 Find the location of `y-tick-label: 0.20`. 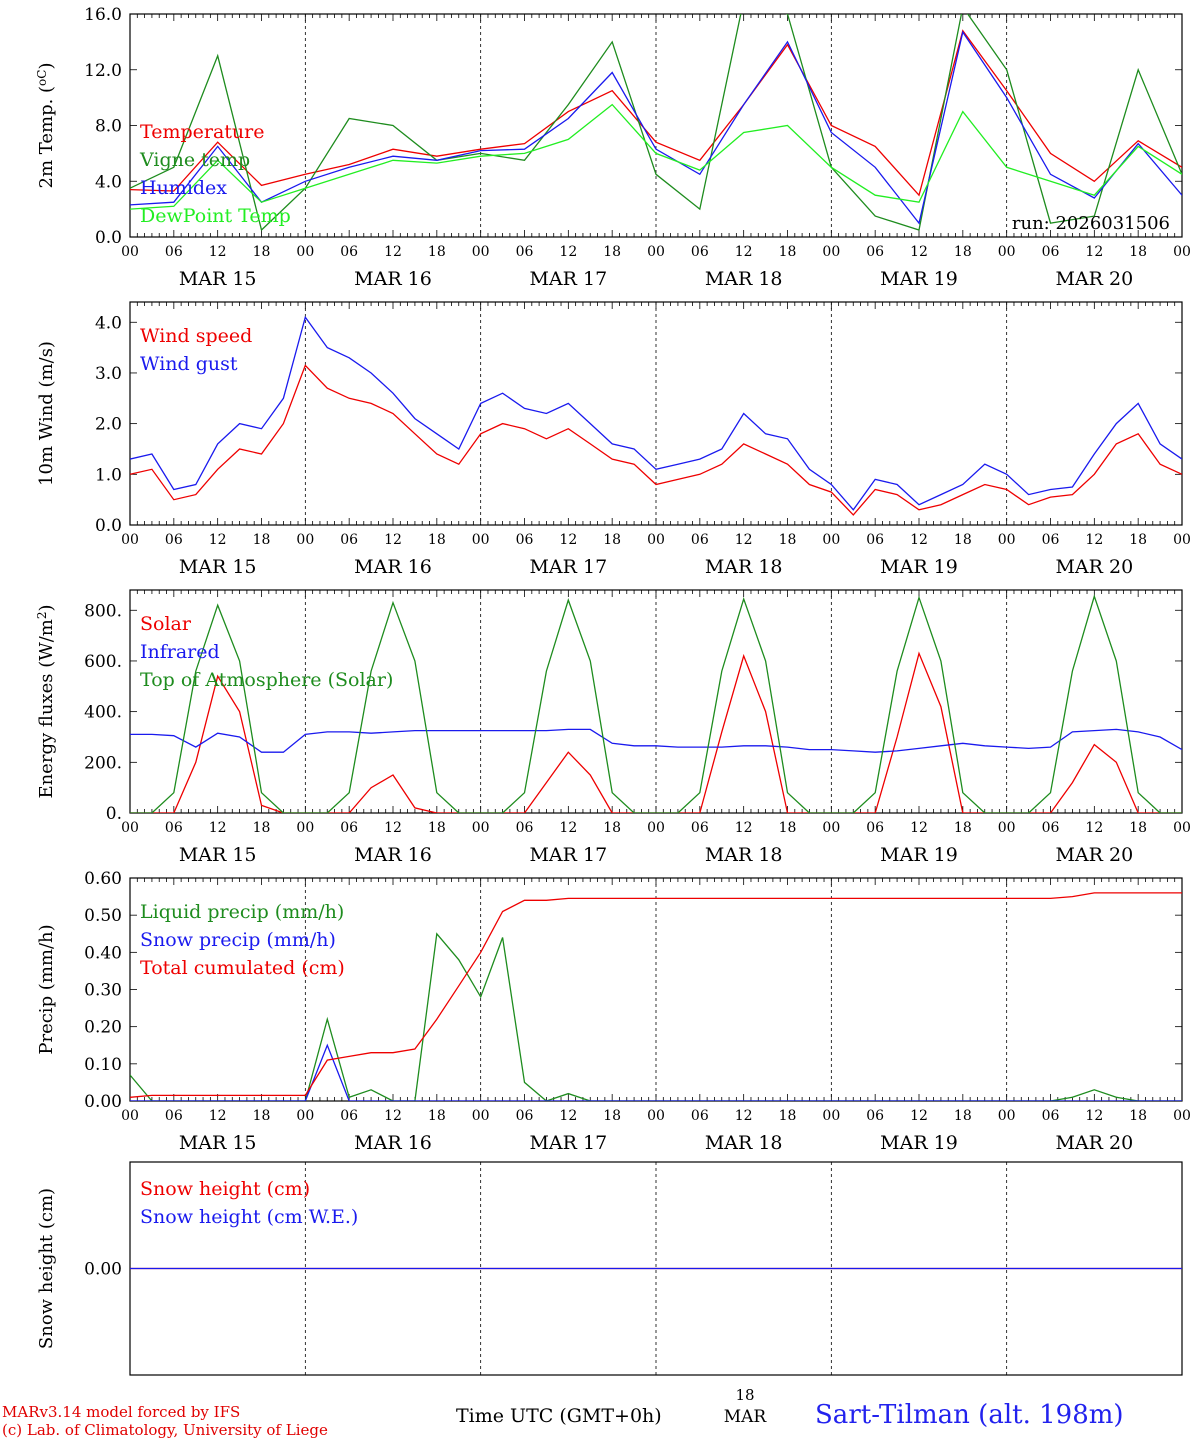

y-tick-label: 0.20 is located at coordinates (103, 1028).